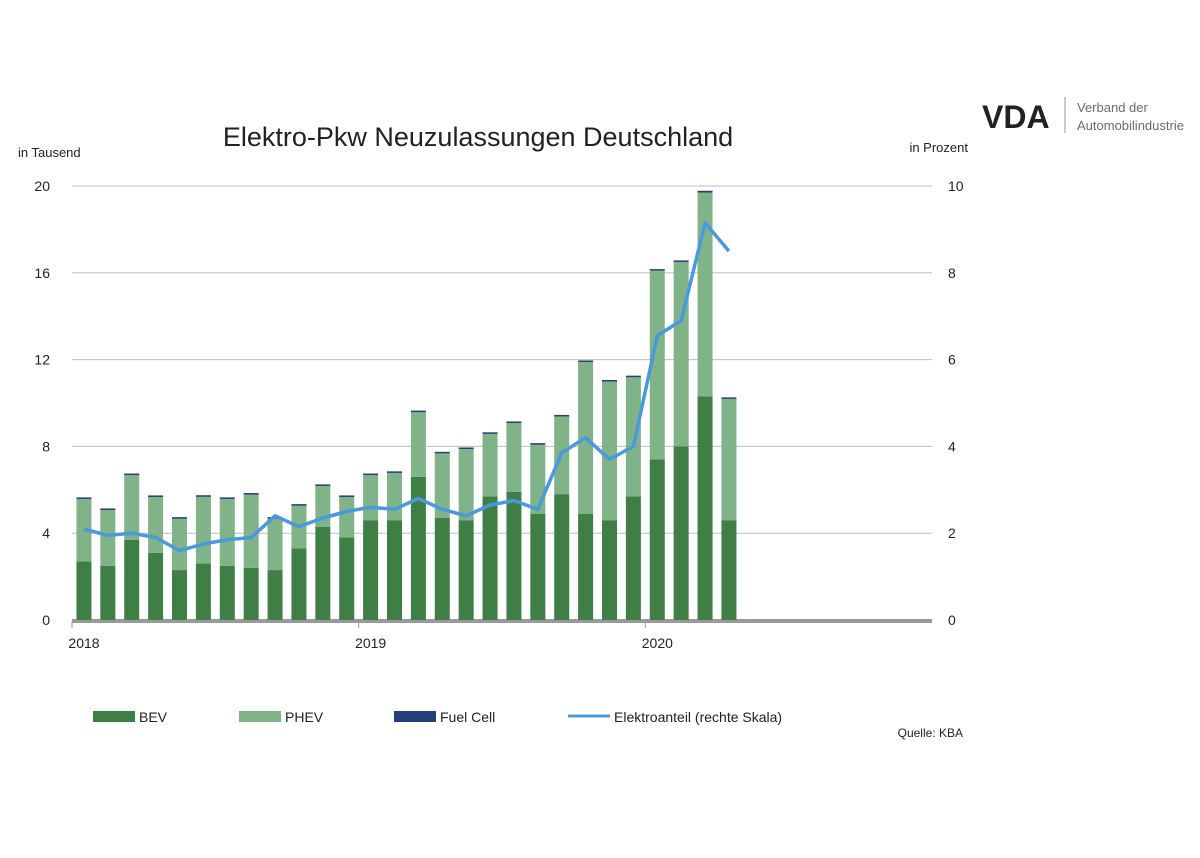 The width and height of the screenshot is (1200, 858). I want to click on vda-logo: VDA, so click(1016, 117).